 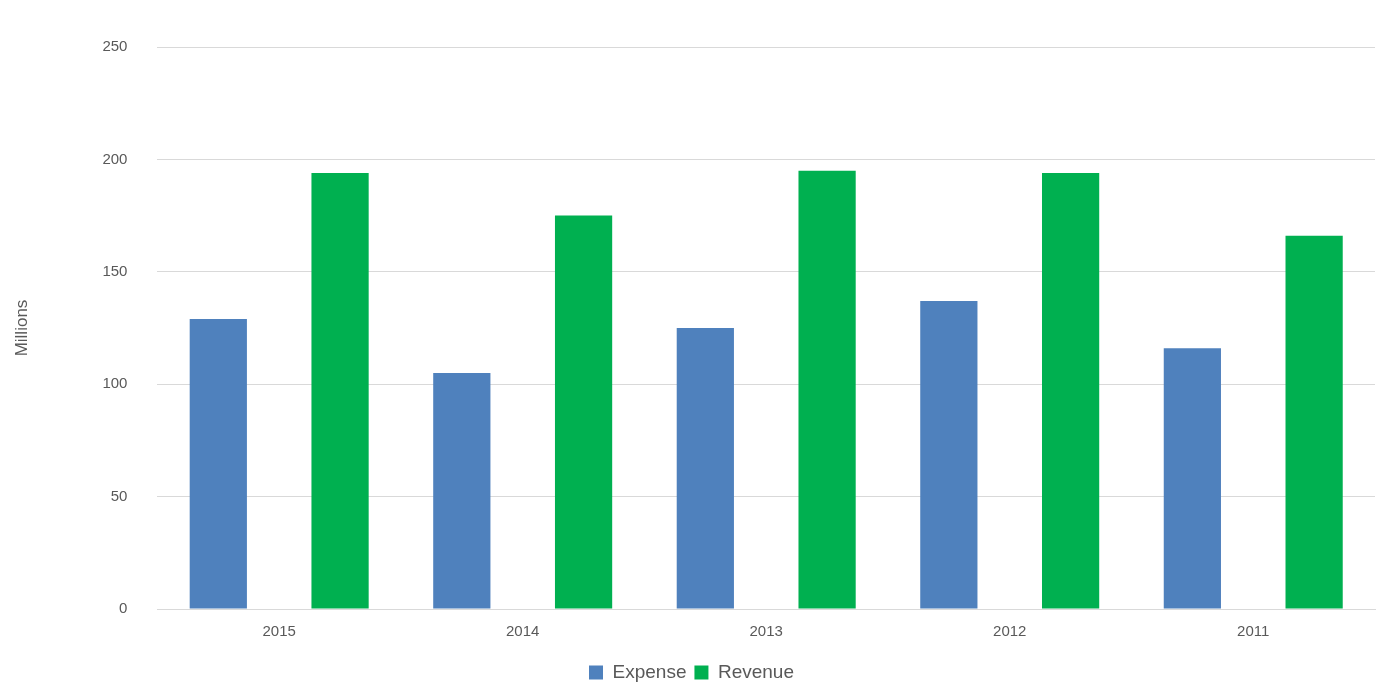 What do you see at coordinates (1010, 631) in the screenshot?
I see `x-tick-label: 2012` at bounding box center [1010, 631].